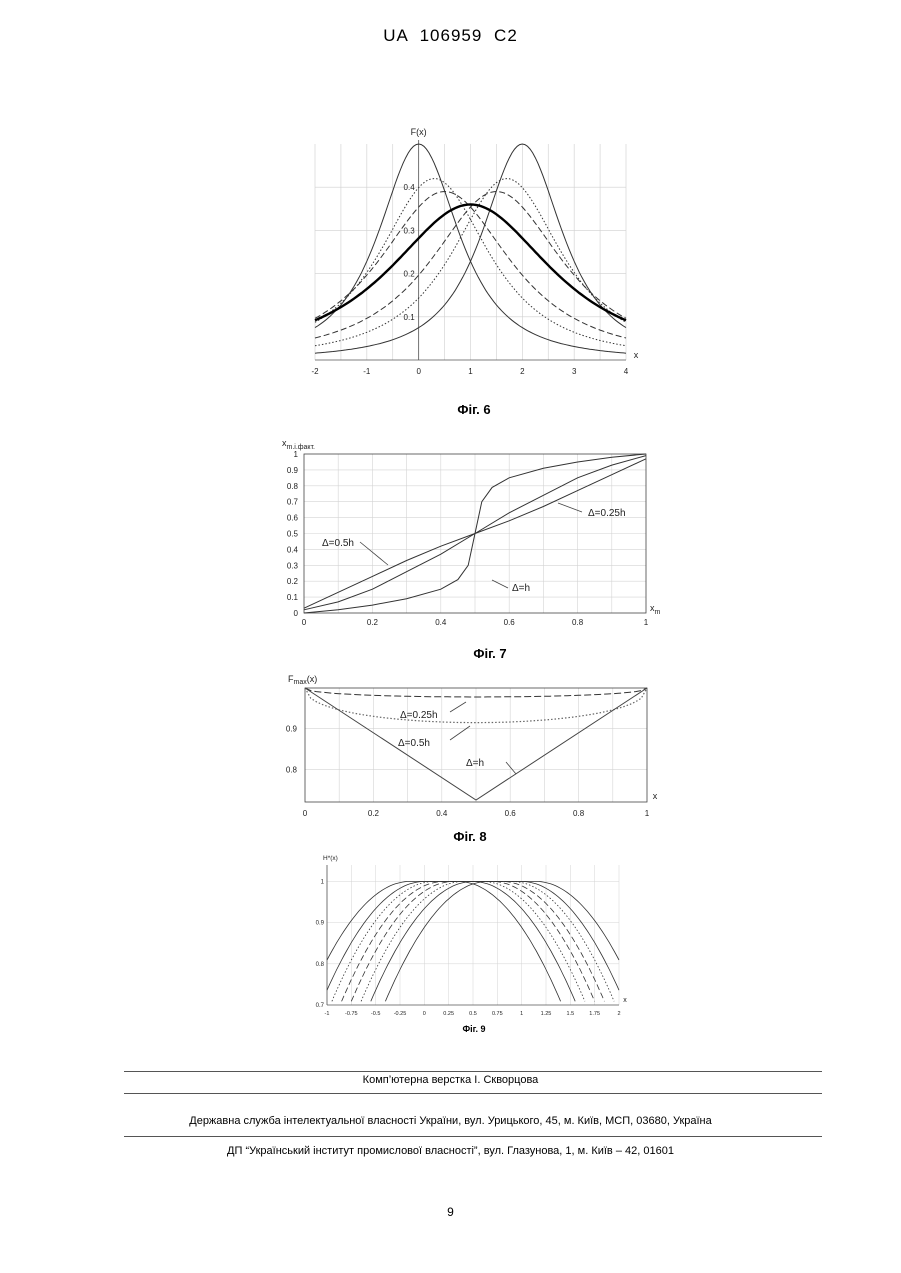 The width and height of the screenshot is (901, 1273). Describe the element at coordinates (450, 36) in the screenshot. I see `patent-header: UA 106959 C2` at that location.